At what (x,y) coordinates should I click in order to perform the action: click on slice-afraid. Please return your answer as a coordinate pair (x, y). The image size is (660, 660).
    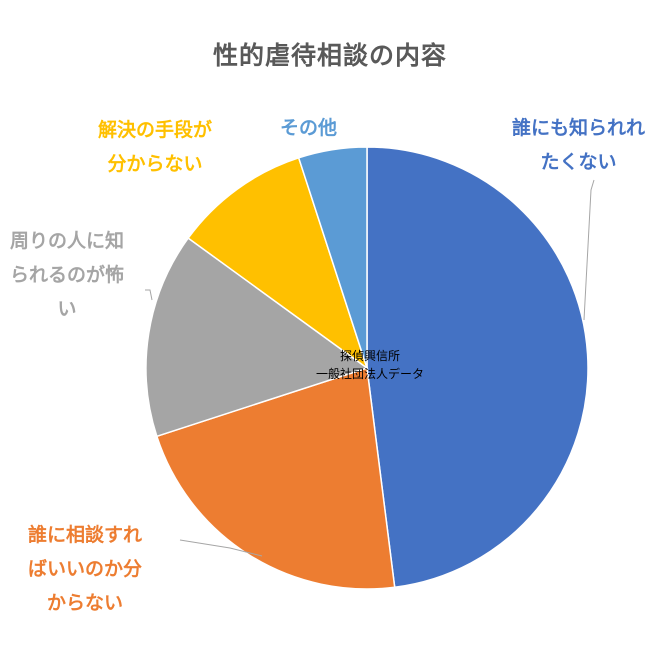
    Looking at the image, I should click on (257, 337).